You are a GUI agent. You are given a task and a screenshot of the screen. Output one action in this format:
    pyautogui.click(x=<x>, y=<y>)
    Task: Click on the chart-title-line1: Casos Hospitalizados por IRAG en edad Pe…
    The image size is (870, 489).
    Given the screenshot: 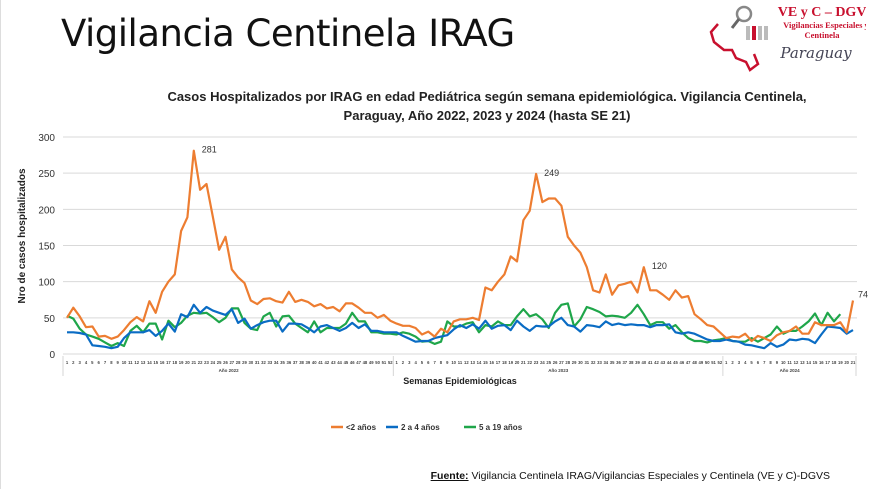 What is the action you would take?
    pyautogui.click(x=487, y=96)
    